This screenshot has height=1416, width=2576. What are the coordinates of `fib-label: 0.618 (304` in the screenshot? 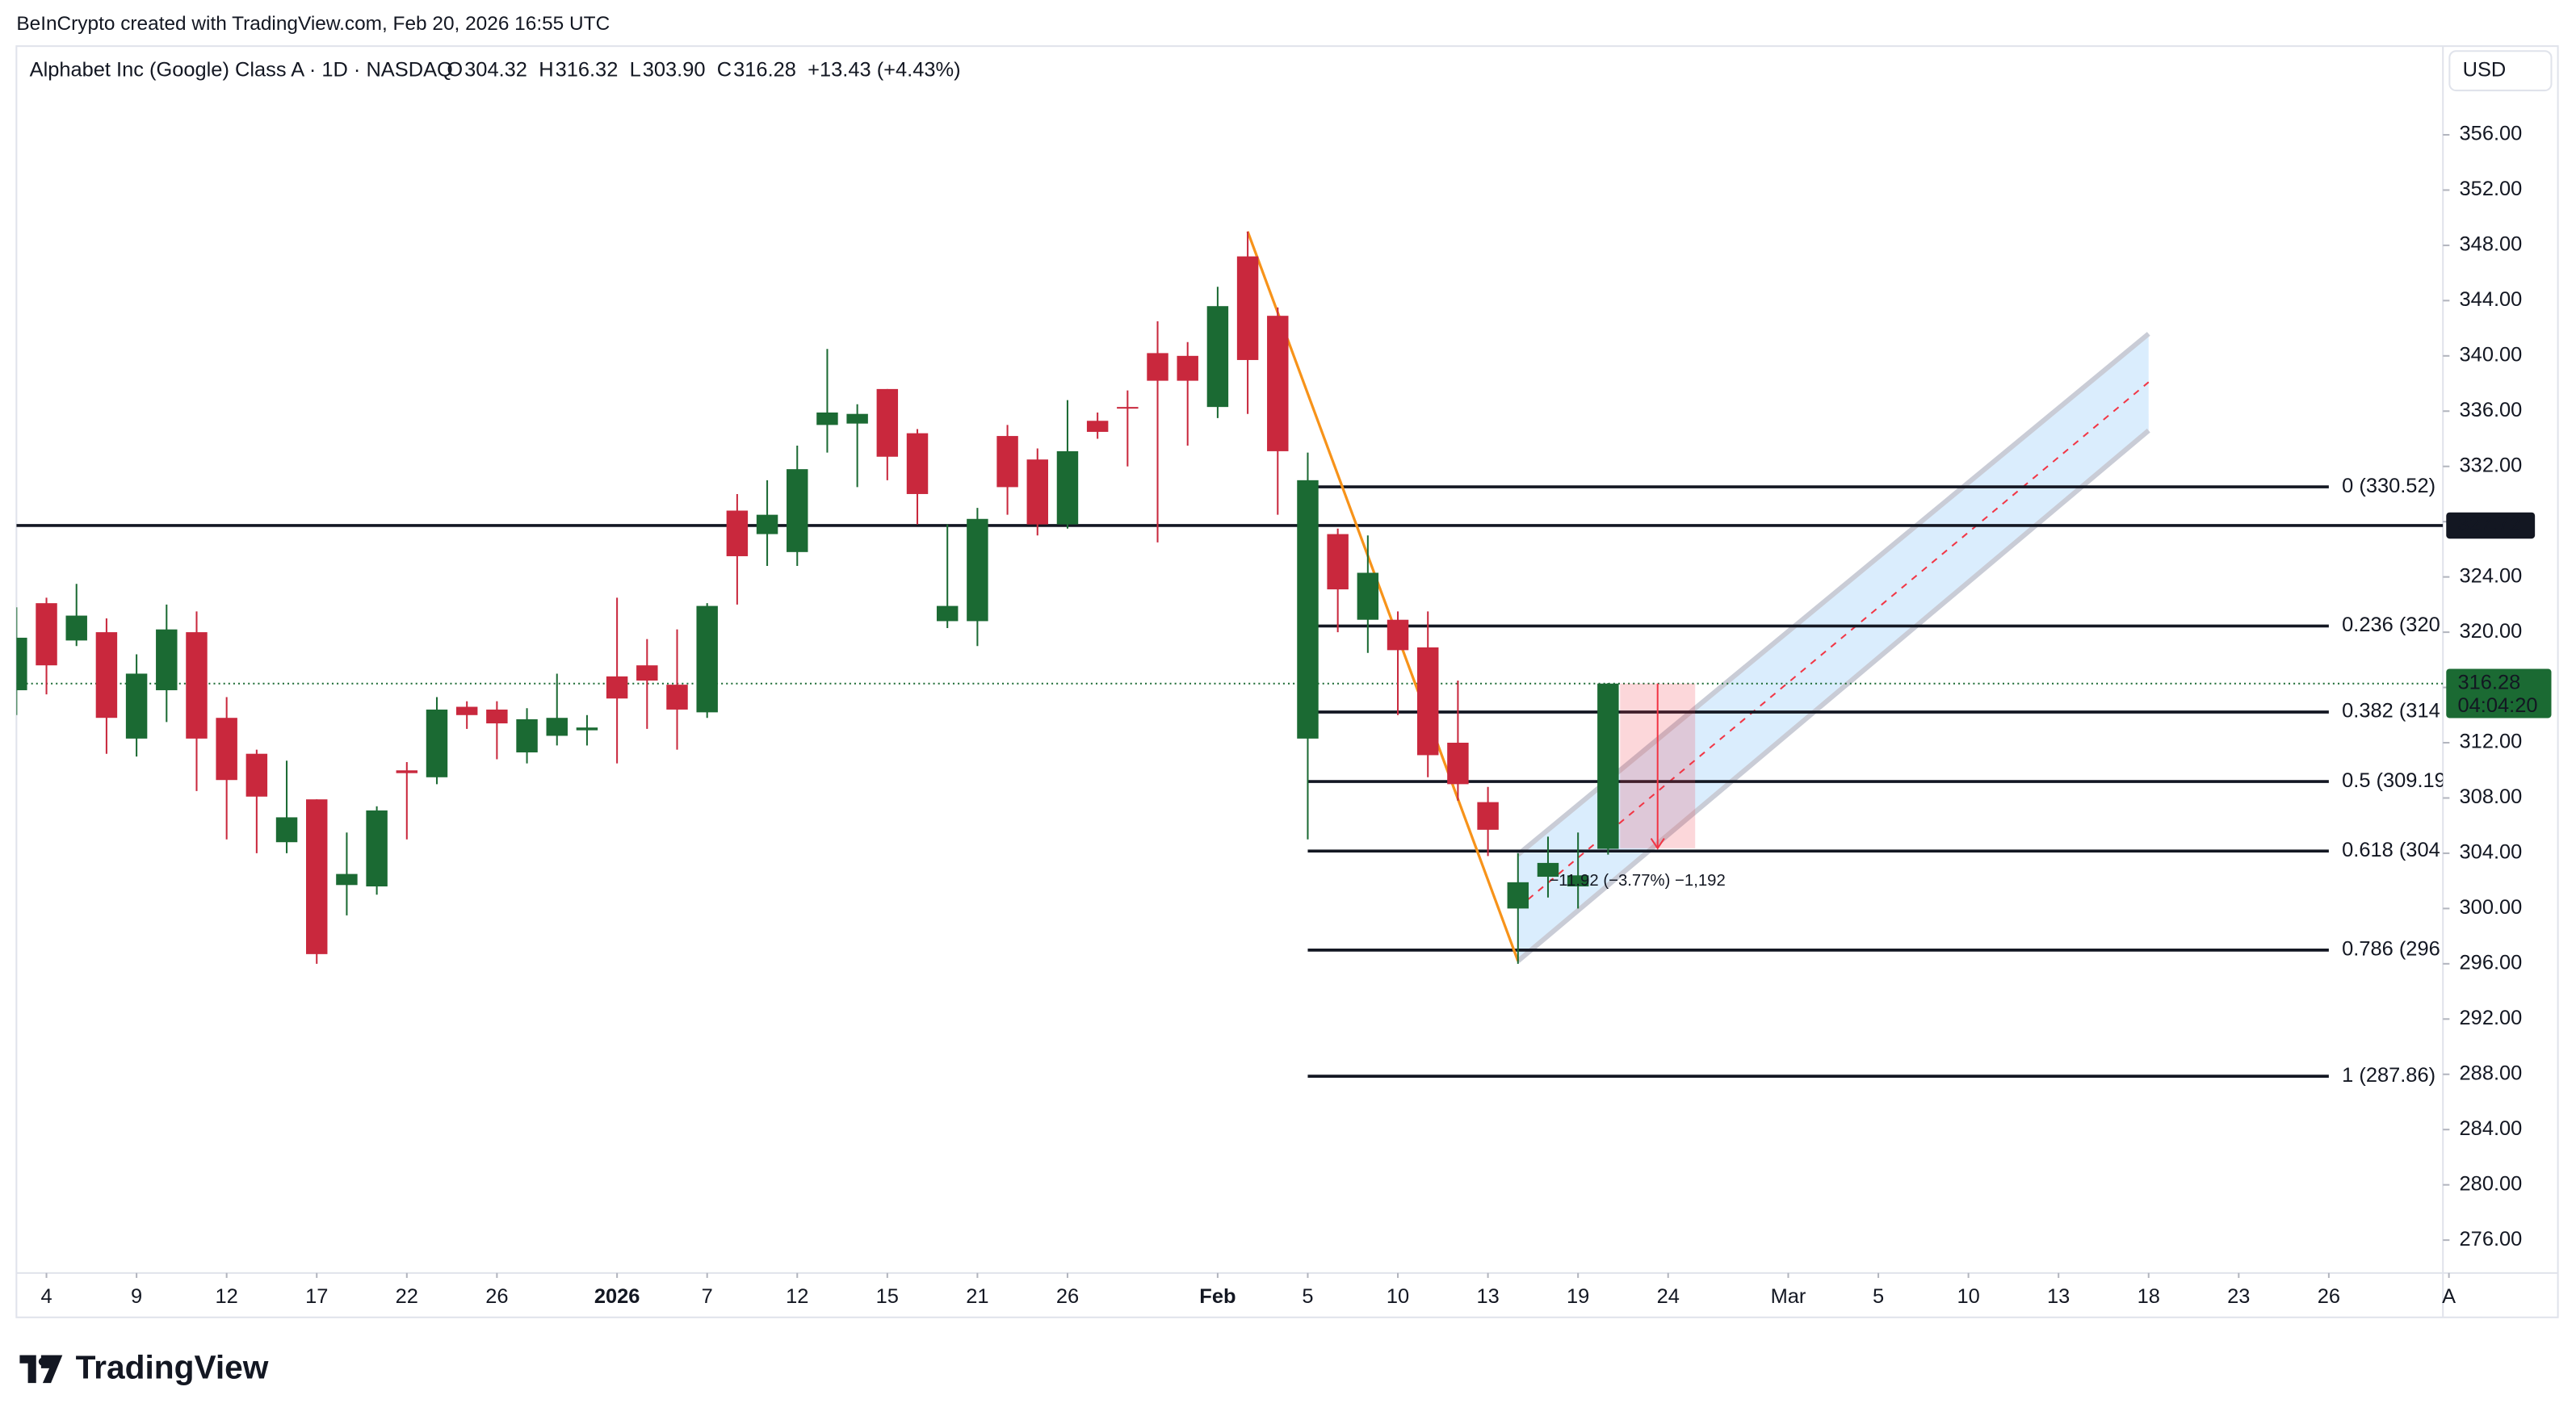 It's located at (2391, 850).